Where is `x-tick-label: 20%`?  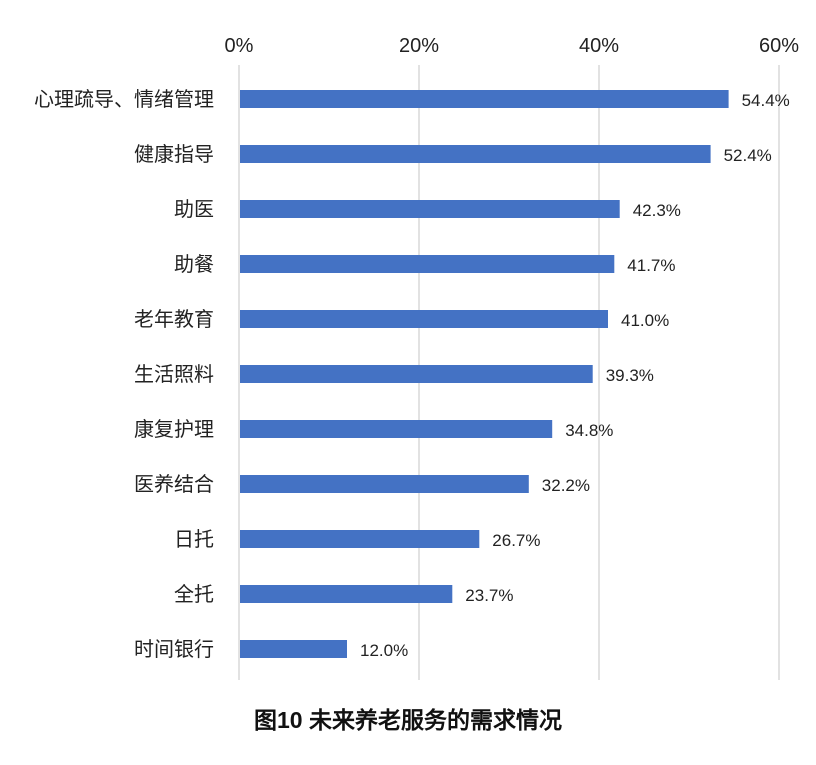
x-tick-label: 20% is located at coordinates (419, 46).